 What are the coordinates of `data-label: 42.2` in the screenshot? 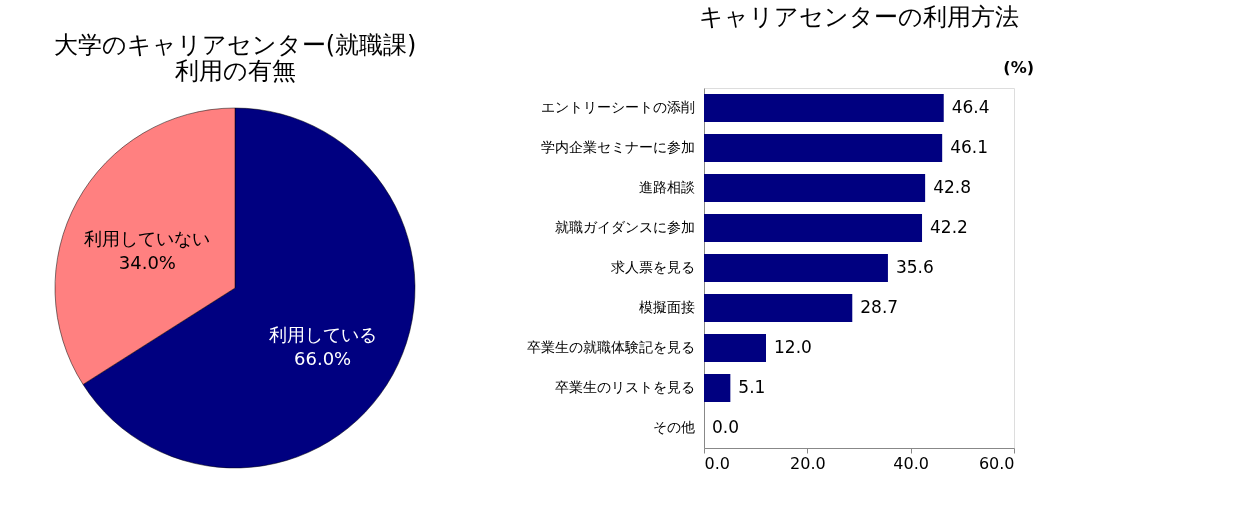 It's located at (949, 227).